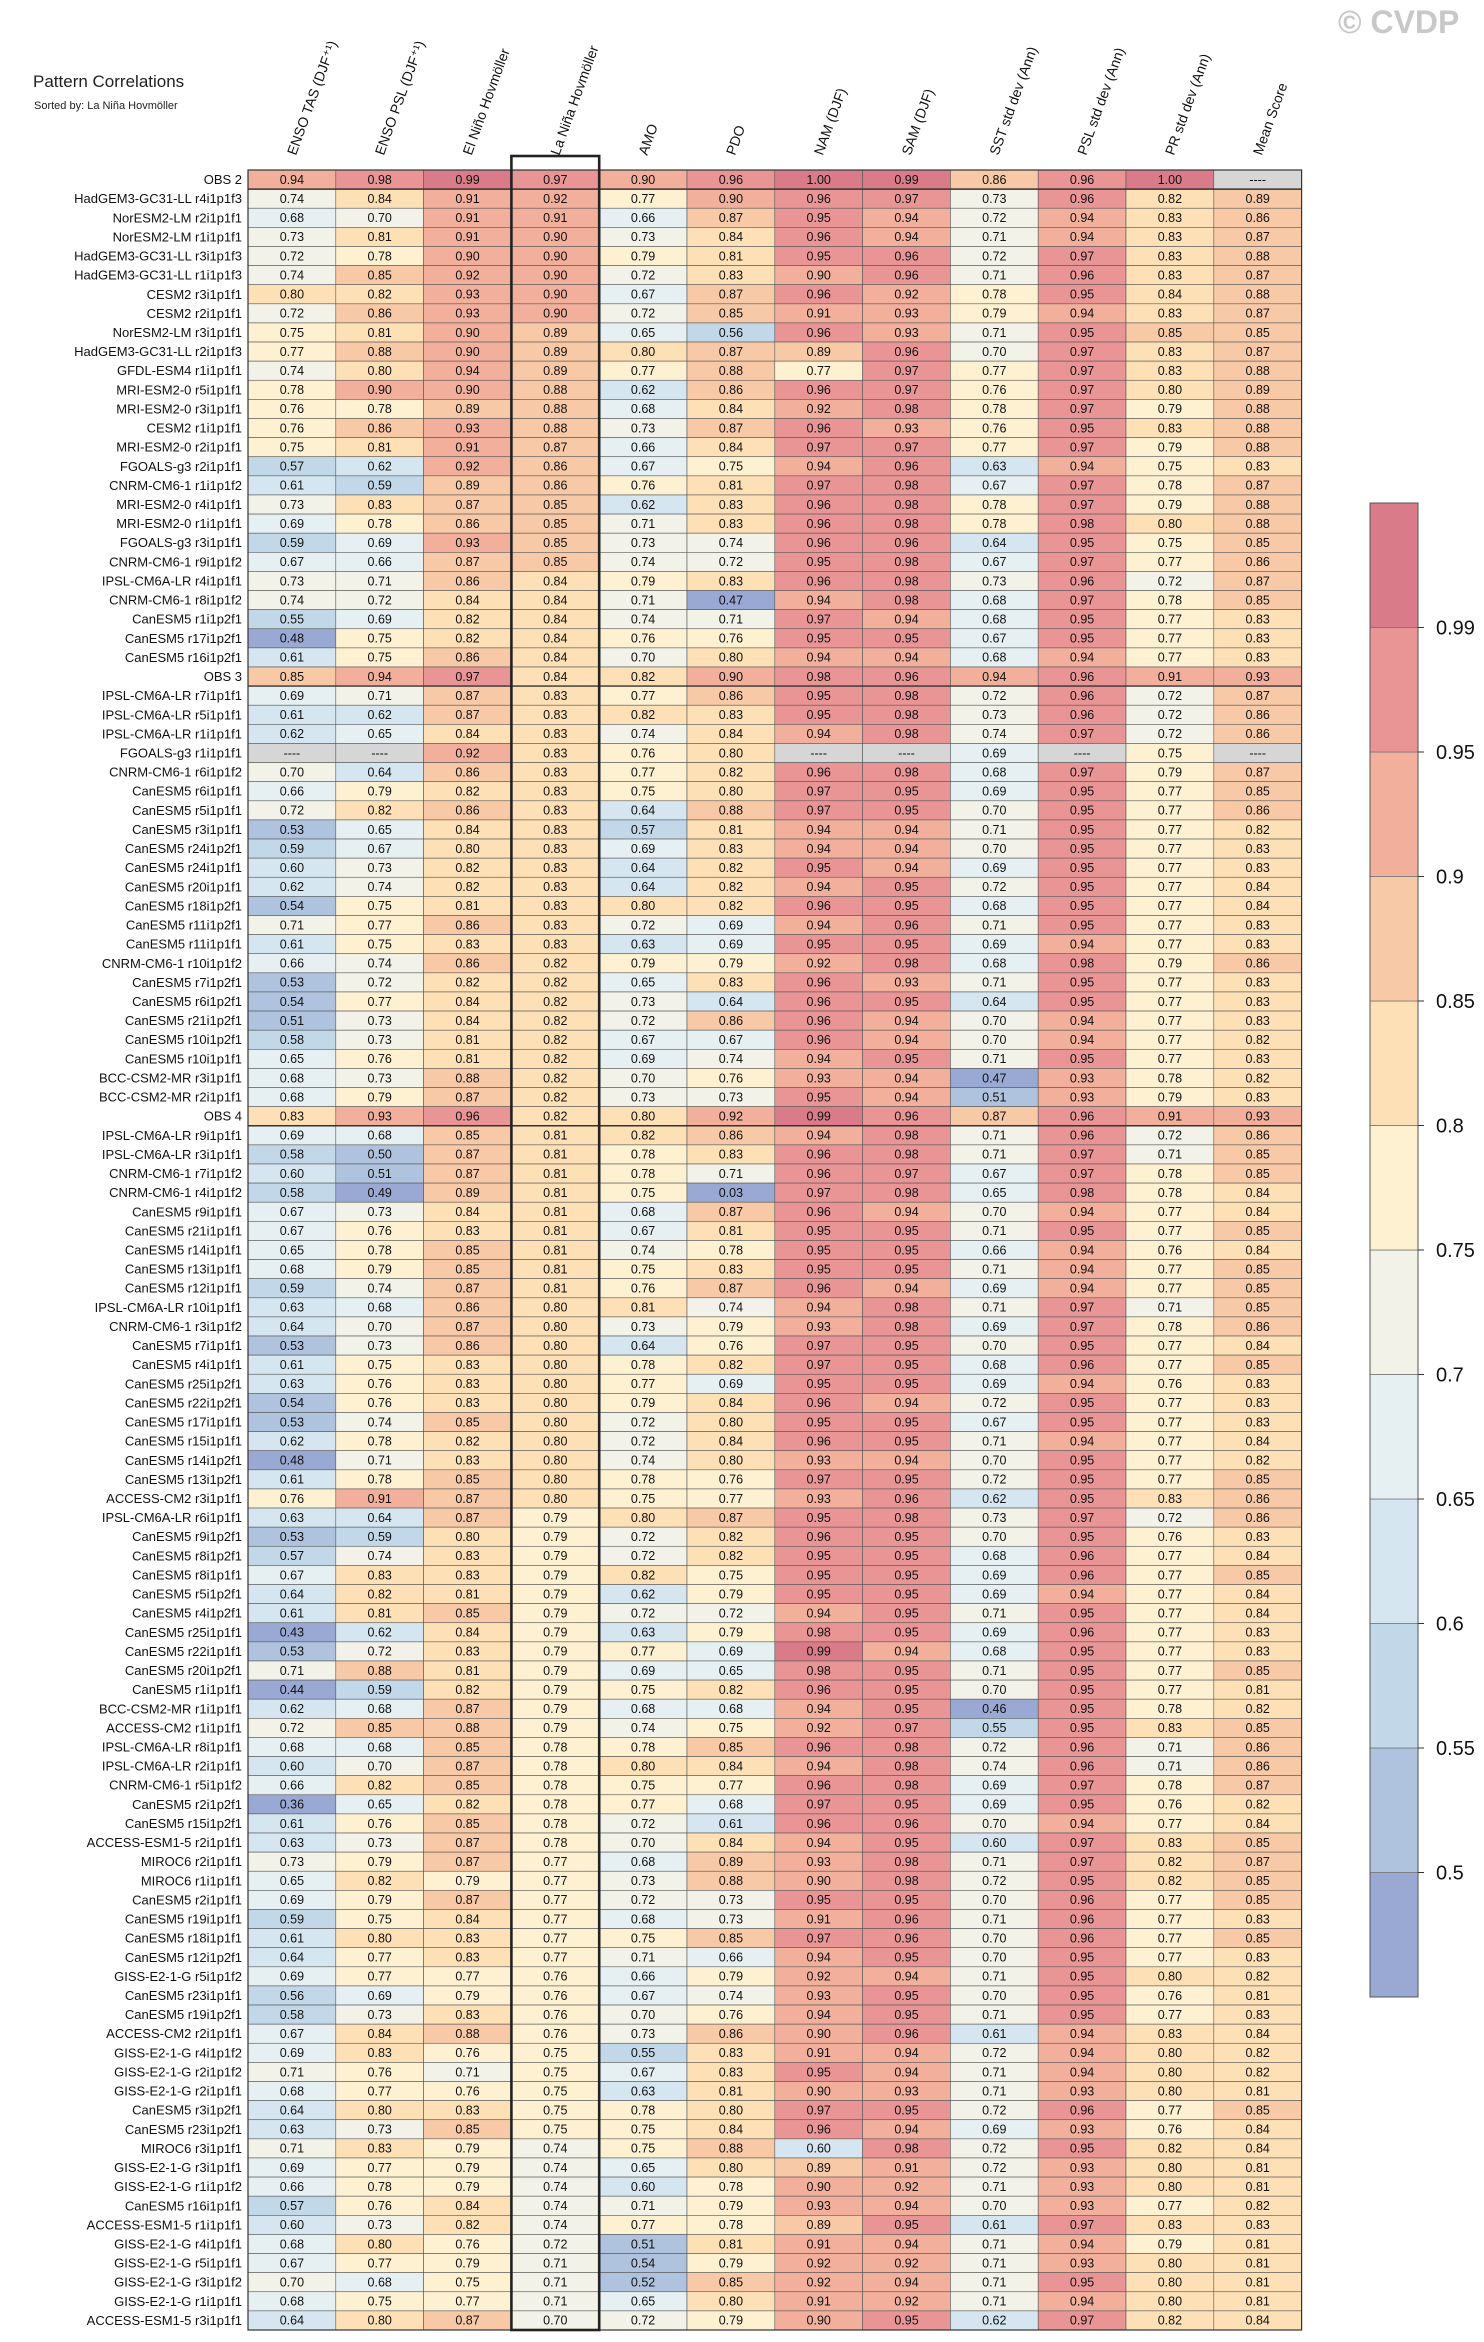  I want to click on cell-value: 0.91, so click(819, 2244).